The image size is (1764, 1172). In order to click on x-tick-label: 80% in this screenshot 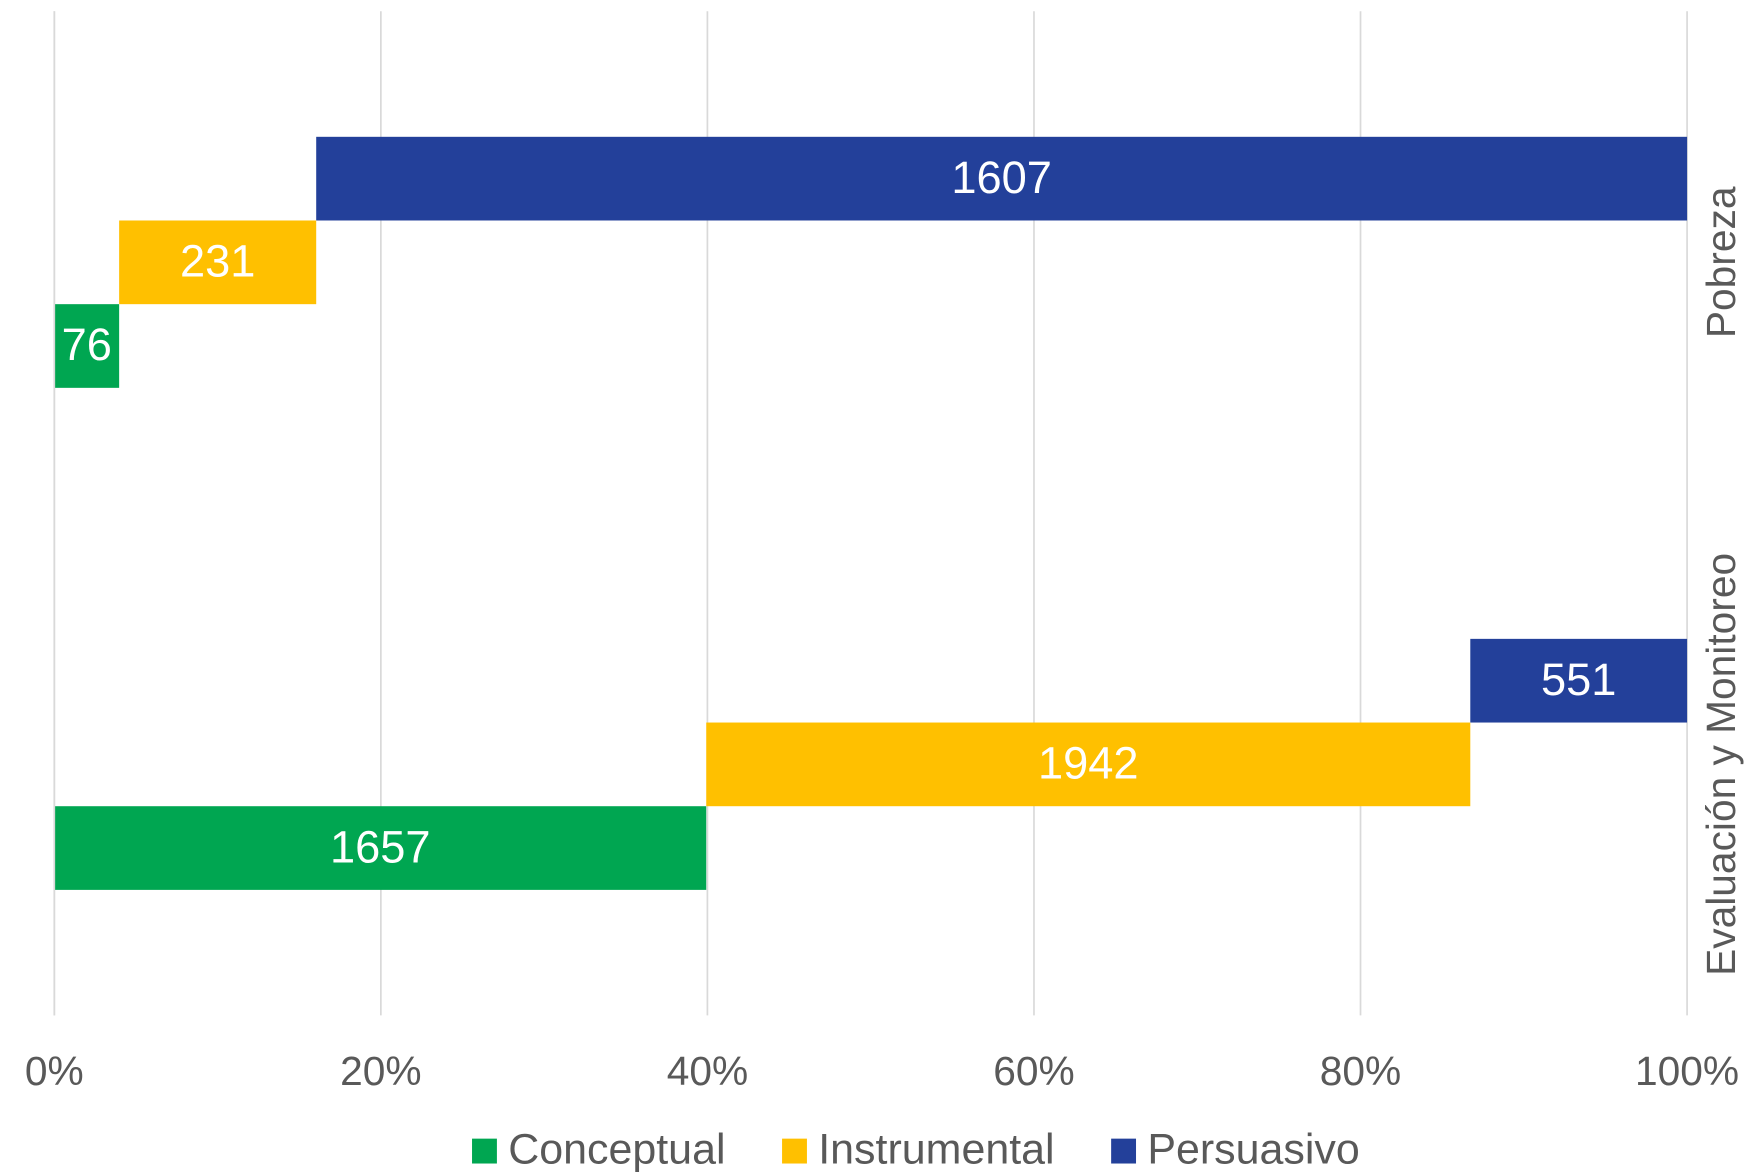, I will do `click(1360, 1071)`.